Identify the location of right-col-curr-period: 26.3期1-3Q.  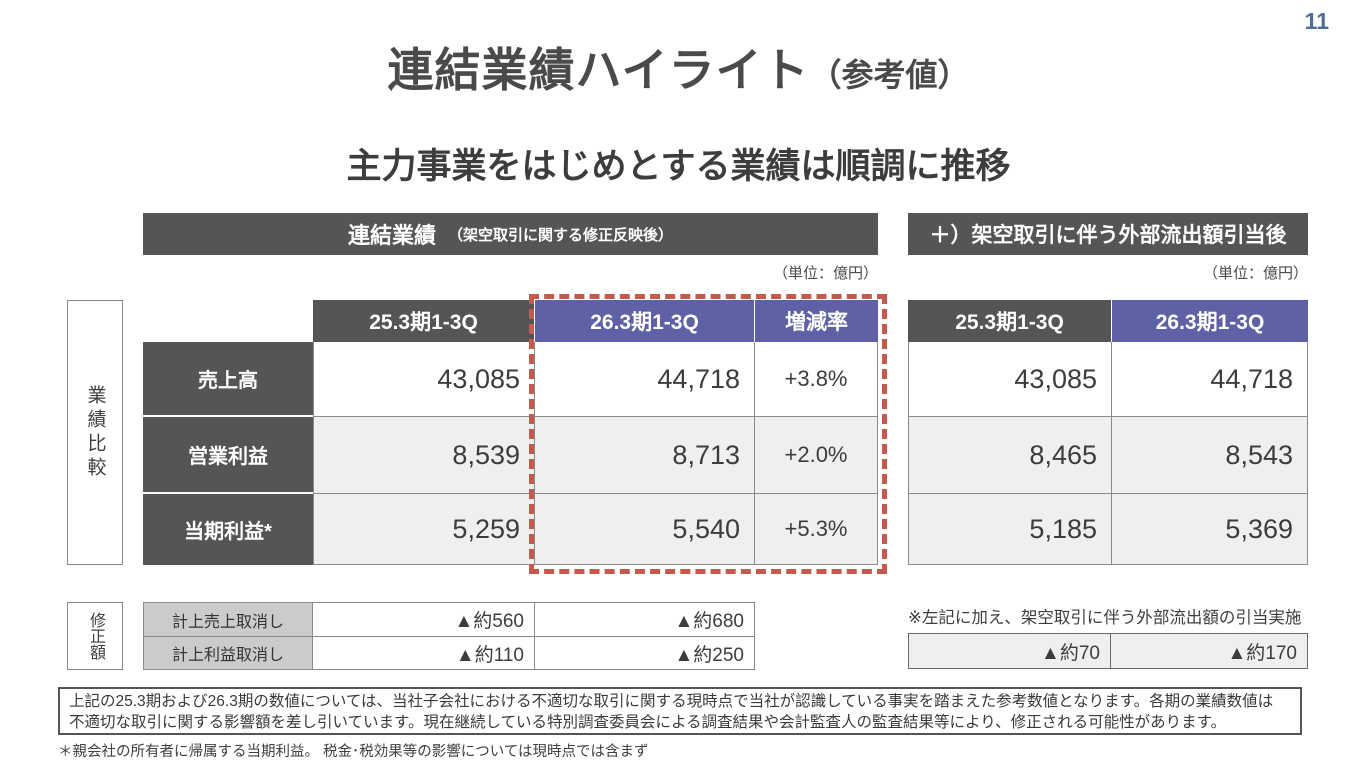
(1210, 321).